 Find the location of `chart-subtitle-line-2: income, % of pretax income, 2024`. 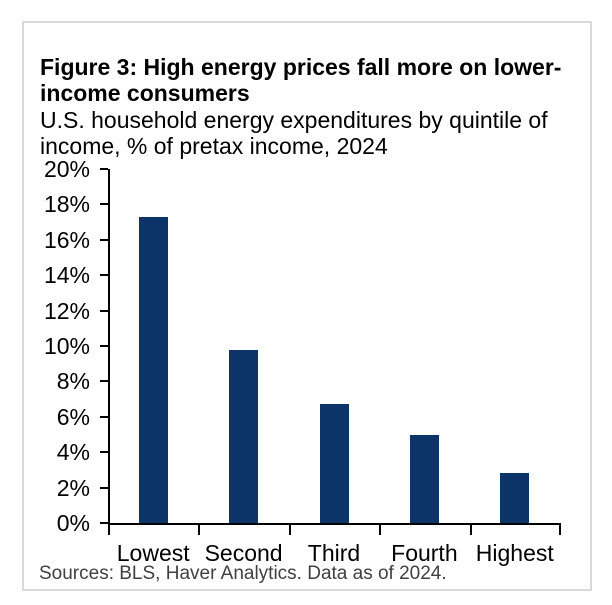

chart-subtitle-line-2: income, % of pretax income, 2024 is located at coordinates (214, 146).